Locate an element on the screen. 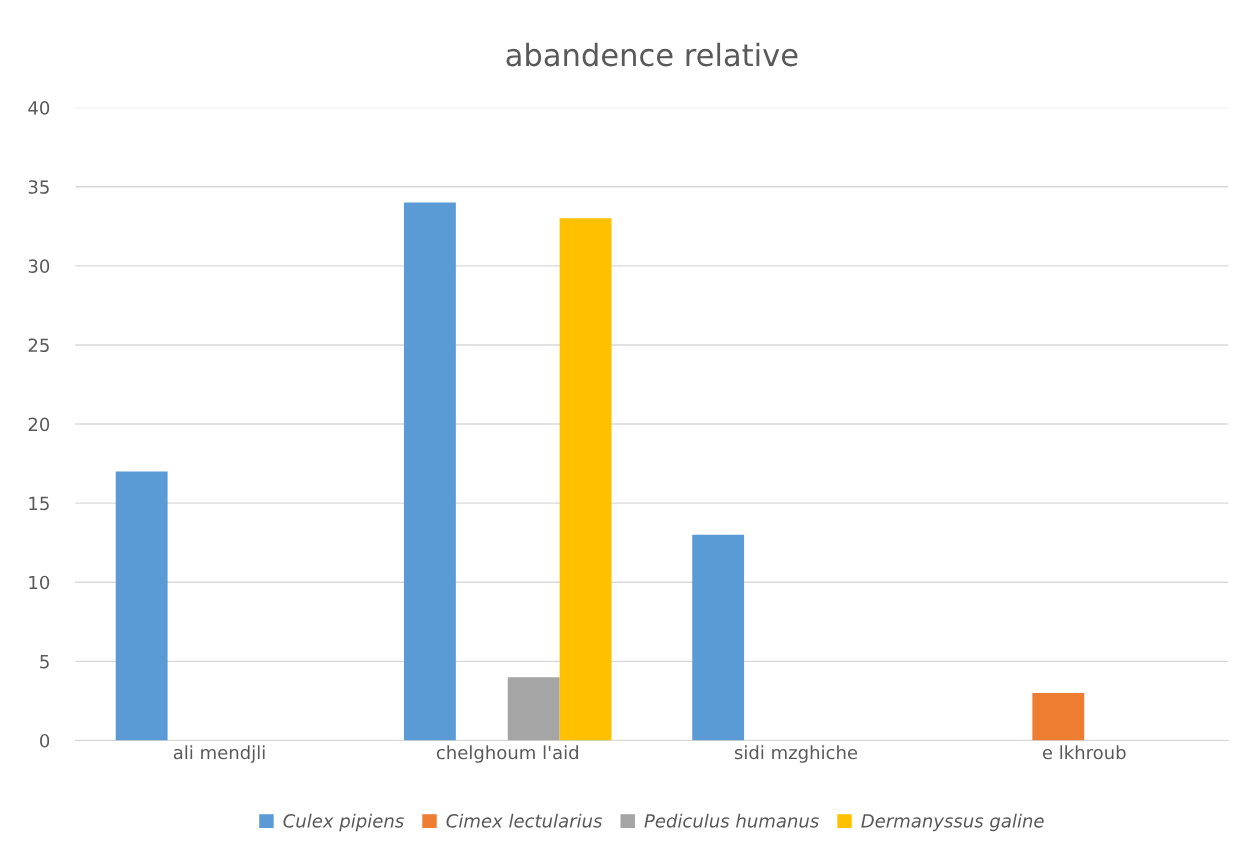 The image size is (1256, 861). x-tick-label: chelghoum l'aid is located at coordinates (507, 754).